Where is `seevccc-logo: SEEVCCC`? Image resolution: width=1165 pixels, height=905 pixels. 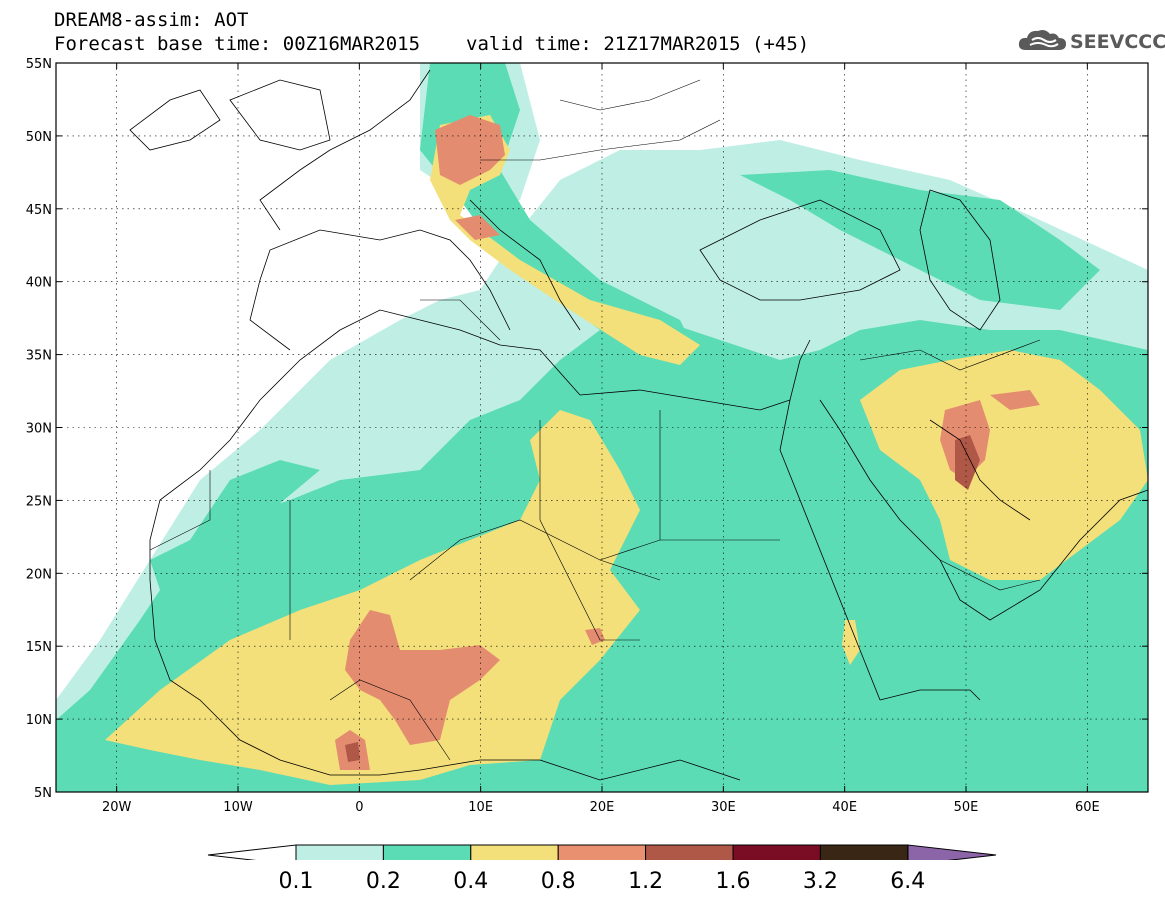
seevccc-logo: SEEVCCC is located at coordinates (1091, 41).